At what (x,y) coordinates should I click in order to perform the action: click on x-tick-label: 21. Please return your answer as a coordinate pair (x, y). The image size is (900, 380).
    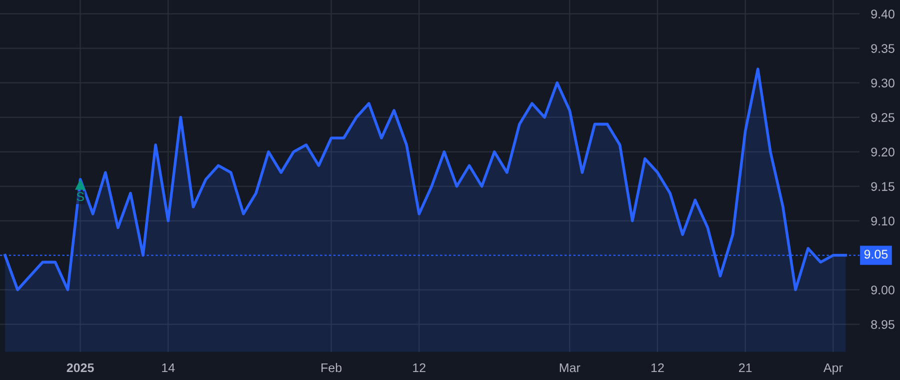
    Looking at the image, I should click on (745, 367).